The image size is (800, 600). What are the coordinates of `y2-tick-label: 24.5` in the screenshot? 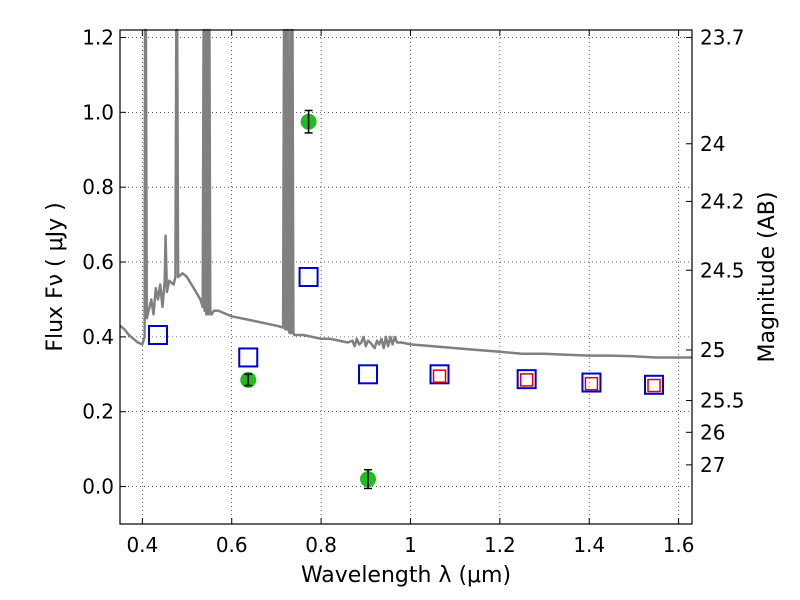 It's located at (722, 270).